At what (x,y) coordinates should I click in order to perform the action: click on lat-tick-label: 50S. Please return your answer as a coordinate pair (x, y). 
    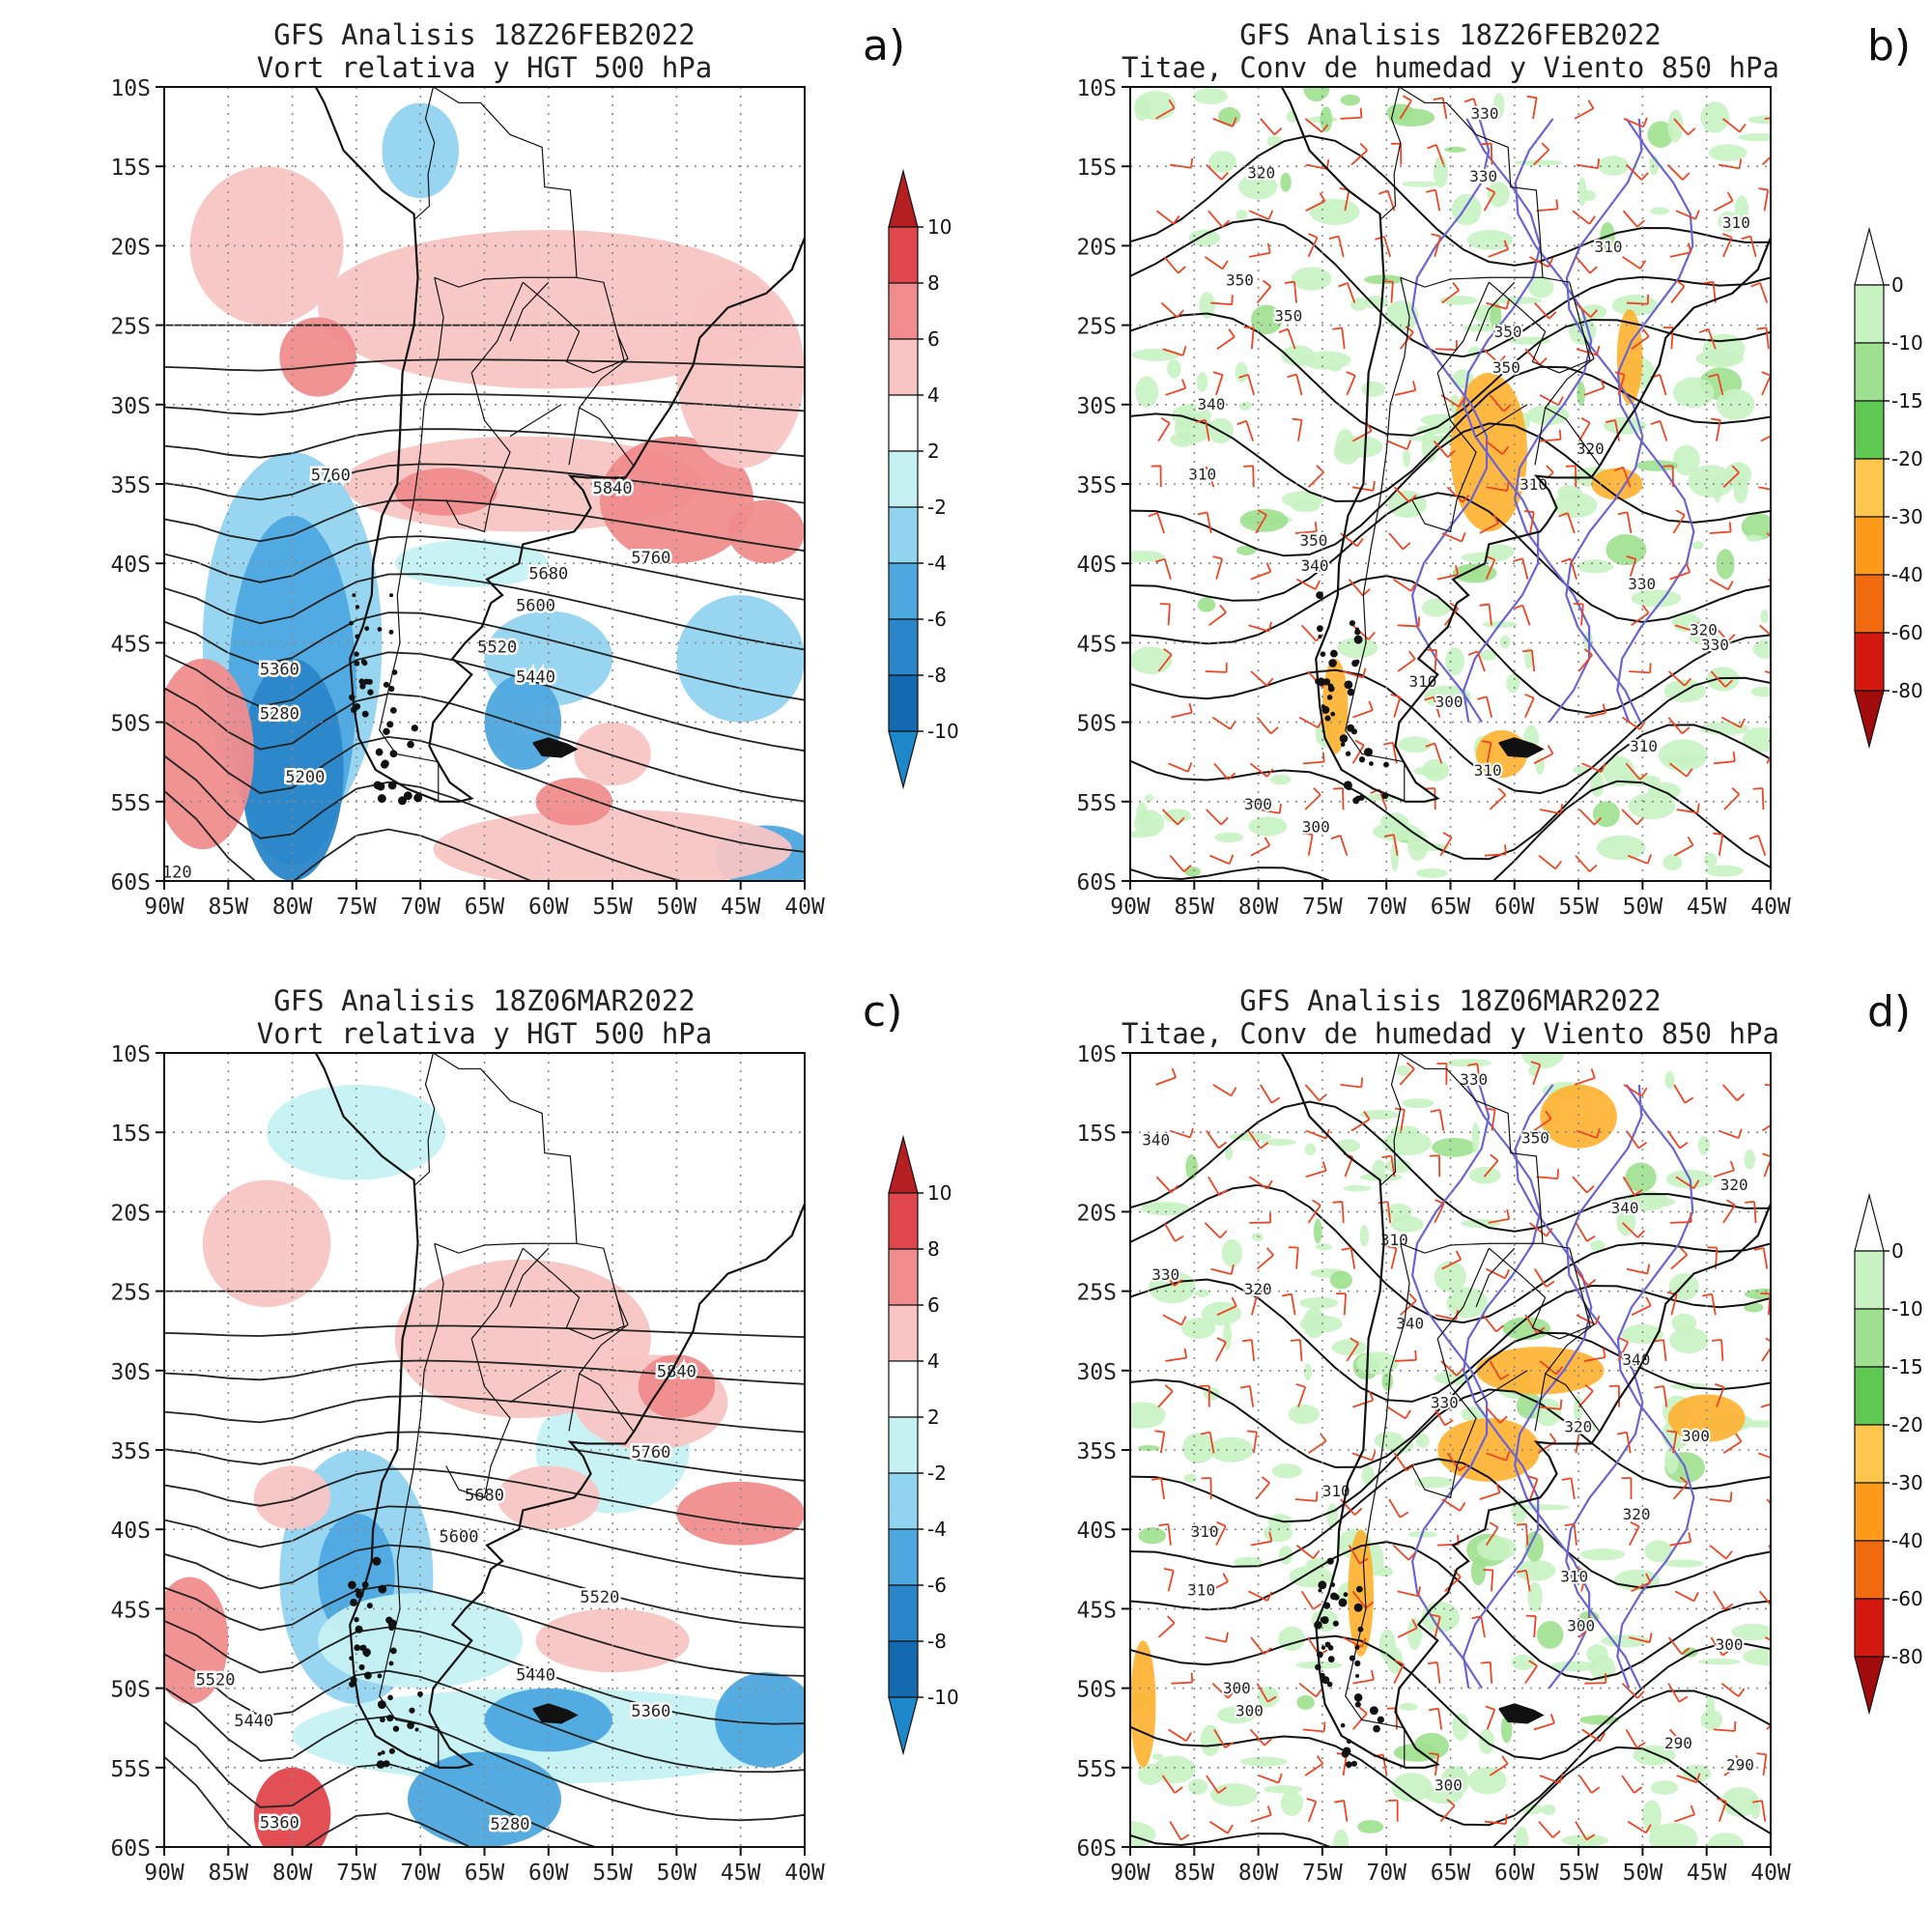
    Looking at the image, I should click on (130, 1690).